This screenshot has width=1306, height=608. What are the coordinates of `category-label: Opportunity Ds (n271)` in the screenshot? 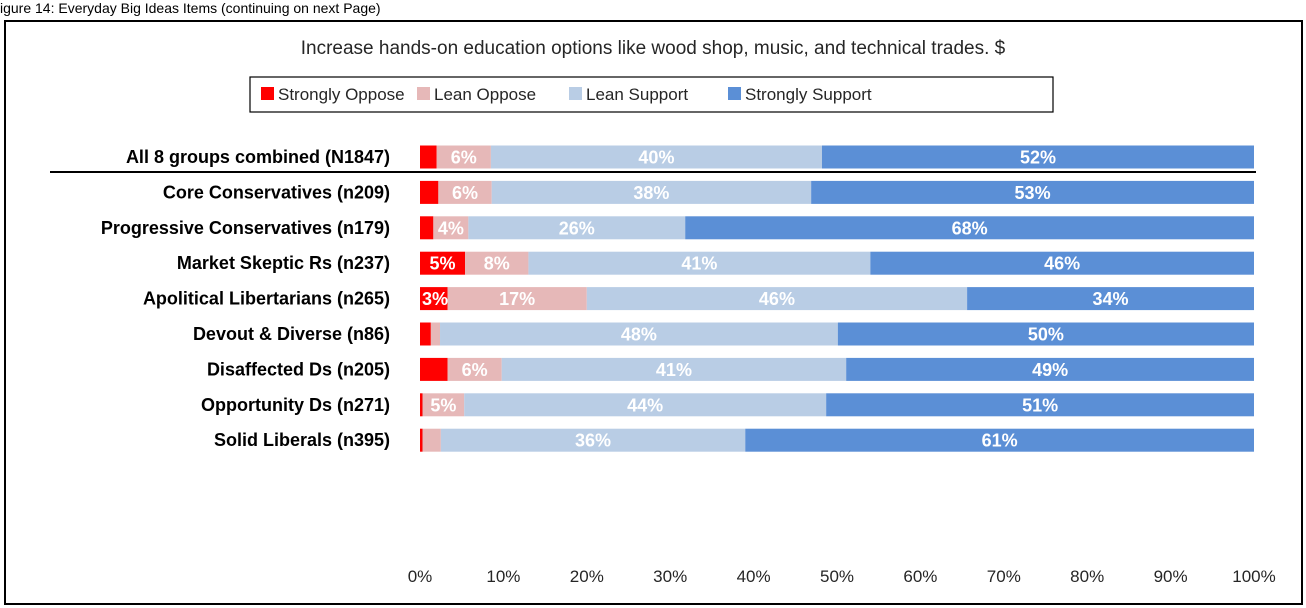 It's located at (295, 405).